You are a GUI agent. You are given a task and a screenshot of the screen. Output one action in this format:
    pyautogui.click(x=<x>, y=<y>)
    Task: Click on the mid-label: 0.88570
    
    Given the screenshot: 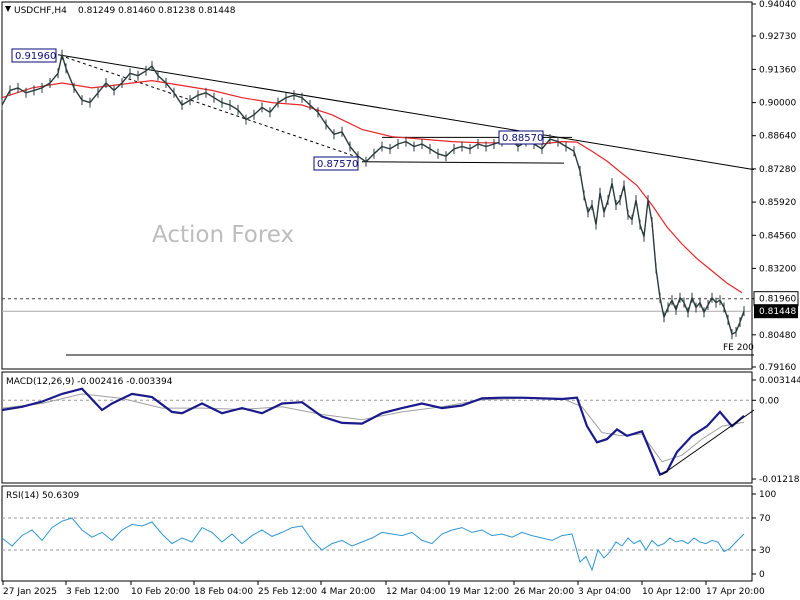 What is the action you would take?
    pyautogui.click(x=522, y=138)
    